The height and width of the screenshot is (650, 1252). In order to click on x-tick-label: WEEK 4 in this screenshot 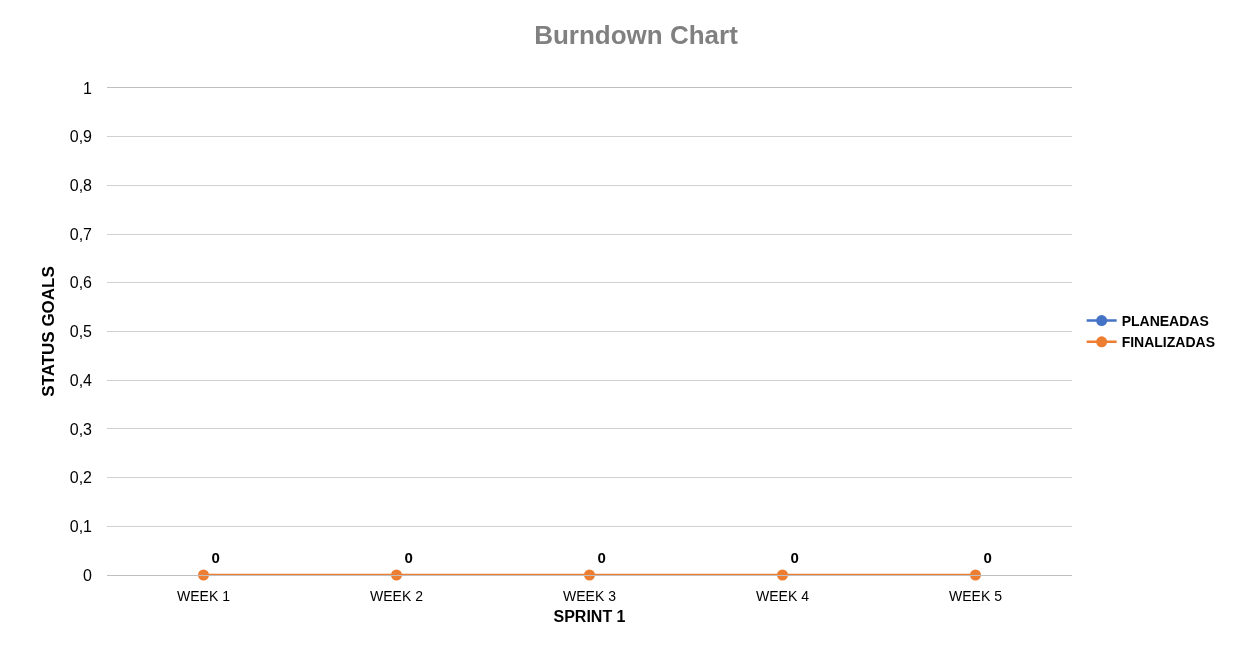, I will do `click(783, 595)`.